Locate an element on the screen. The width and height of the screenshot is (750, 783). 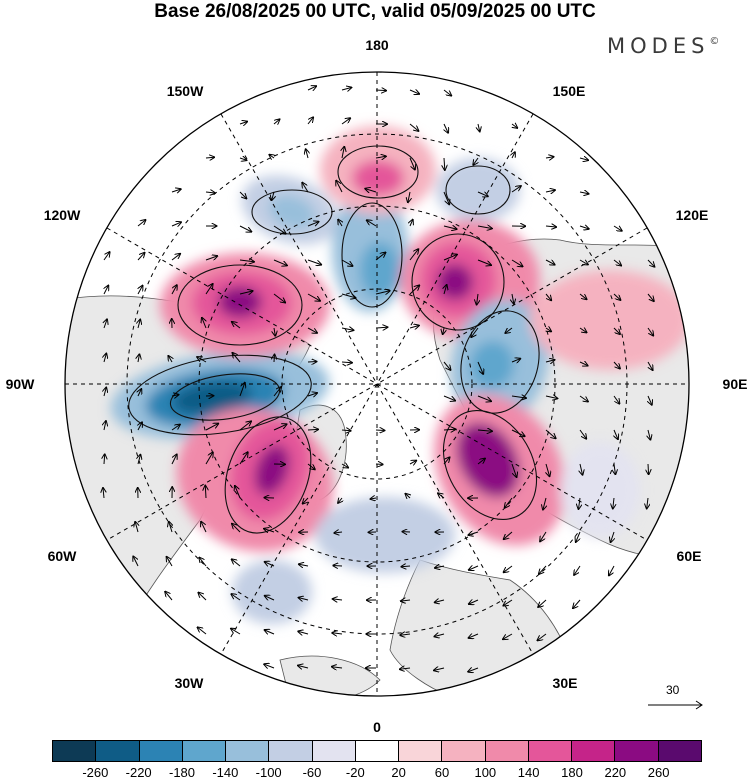
reference-vector-arrow is located at coordinates (675, 705).